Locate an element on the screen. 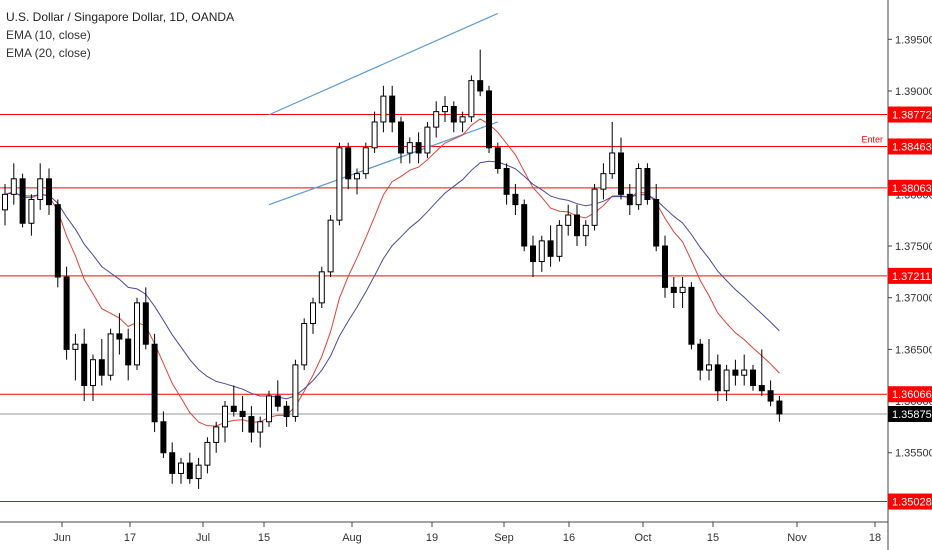 This screenshot has height=550, width=932. price-tick-label: 1.37500 is located at coordinates (913, 247).